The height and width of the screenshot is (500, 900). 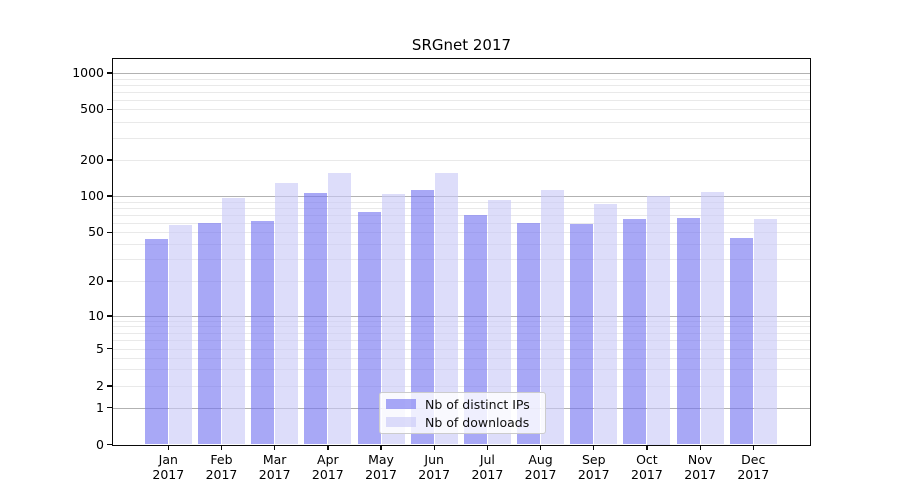 I want to click on bar-distinct-ips-mar, so click(x=263, y=333).